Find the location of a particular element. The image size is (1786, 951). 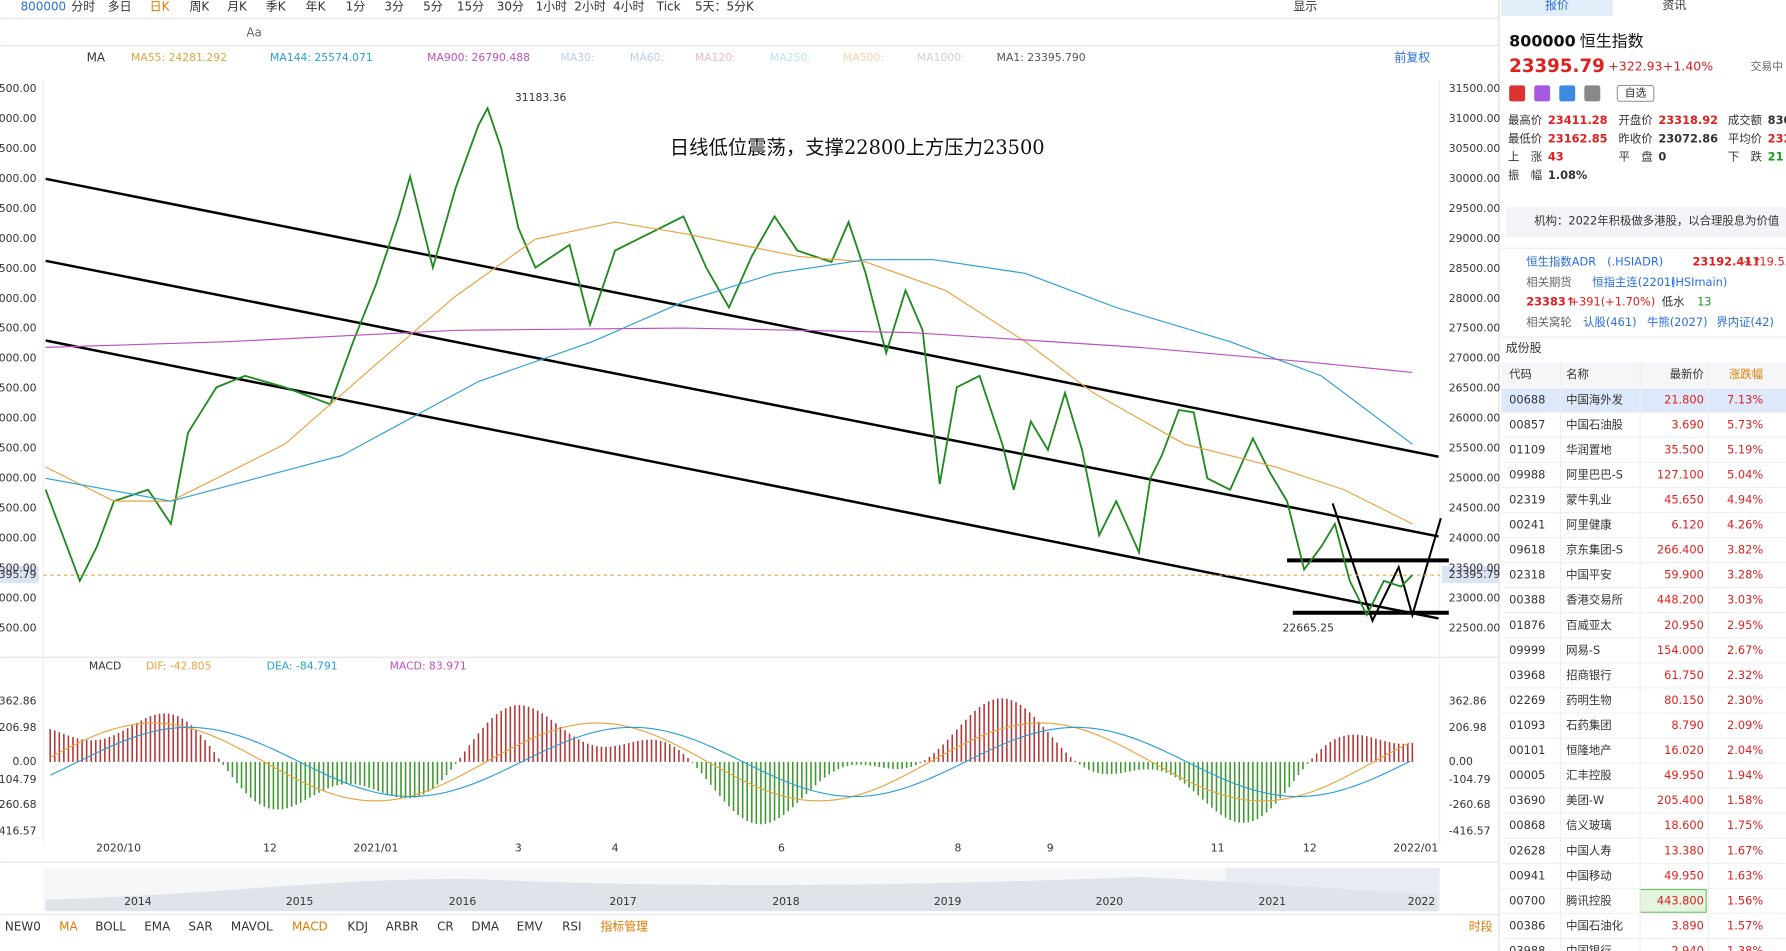

watch-button is located at coordinates (1635, 93).